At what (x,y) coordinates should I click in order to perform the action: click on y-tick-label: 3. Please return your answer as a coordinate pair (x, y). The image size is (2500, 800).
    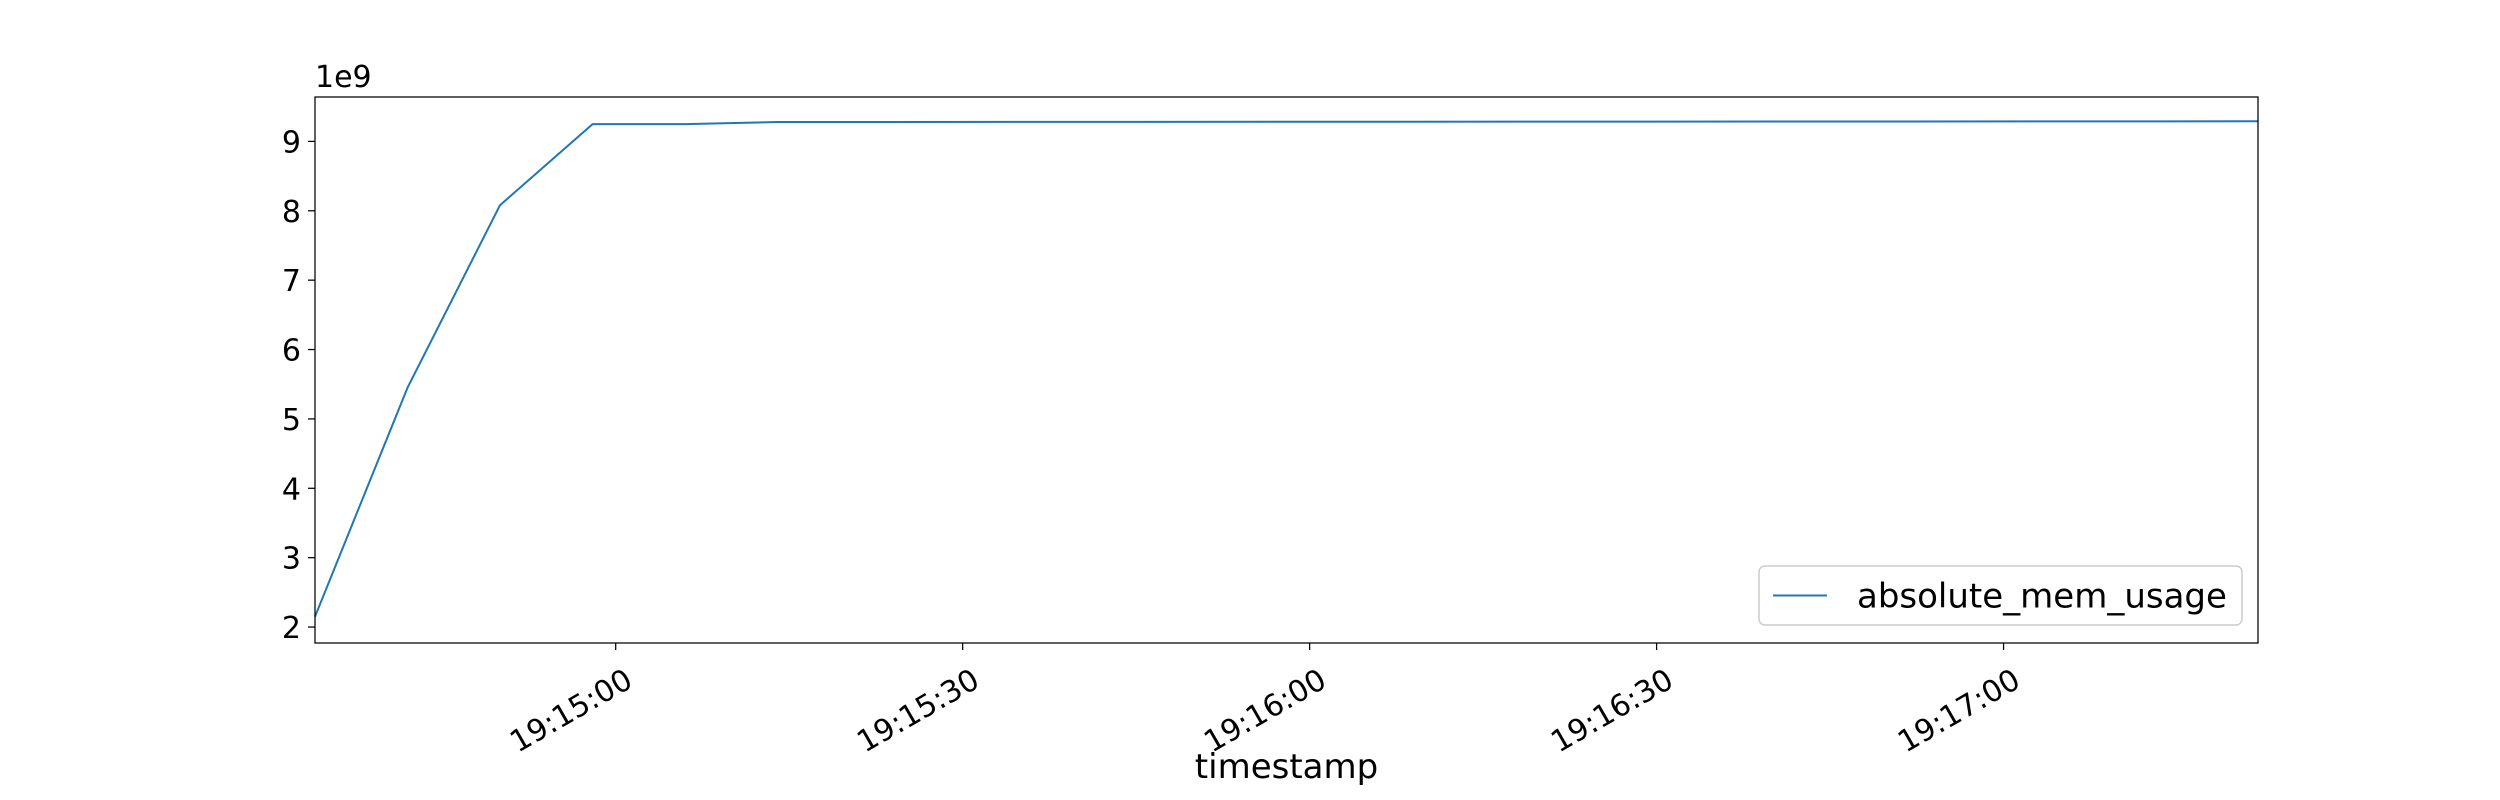
    Looking at the image, I should click on (291, 559).